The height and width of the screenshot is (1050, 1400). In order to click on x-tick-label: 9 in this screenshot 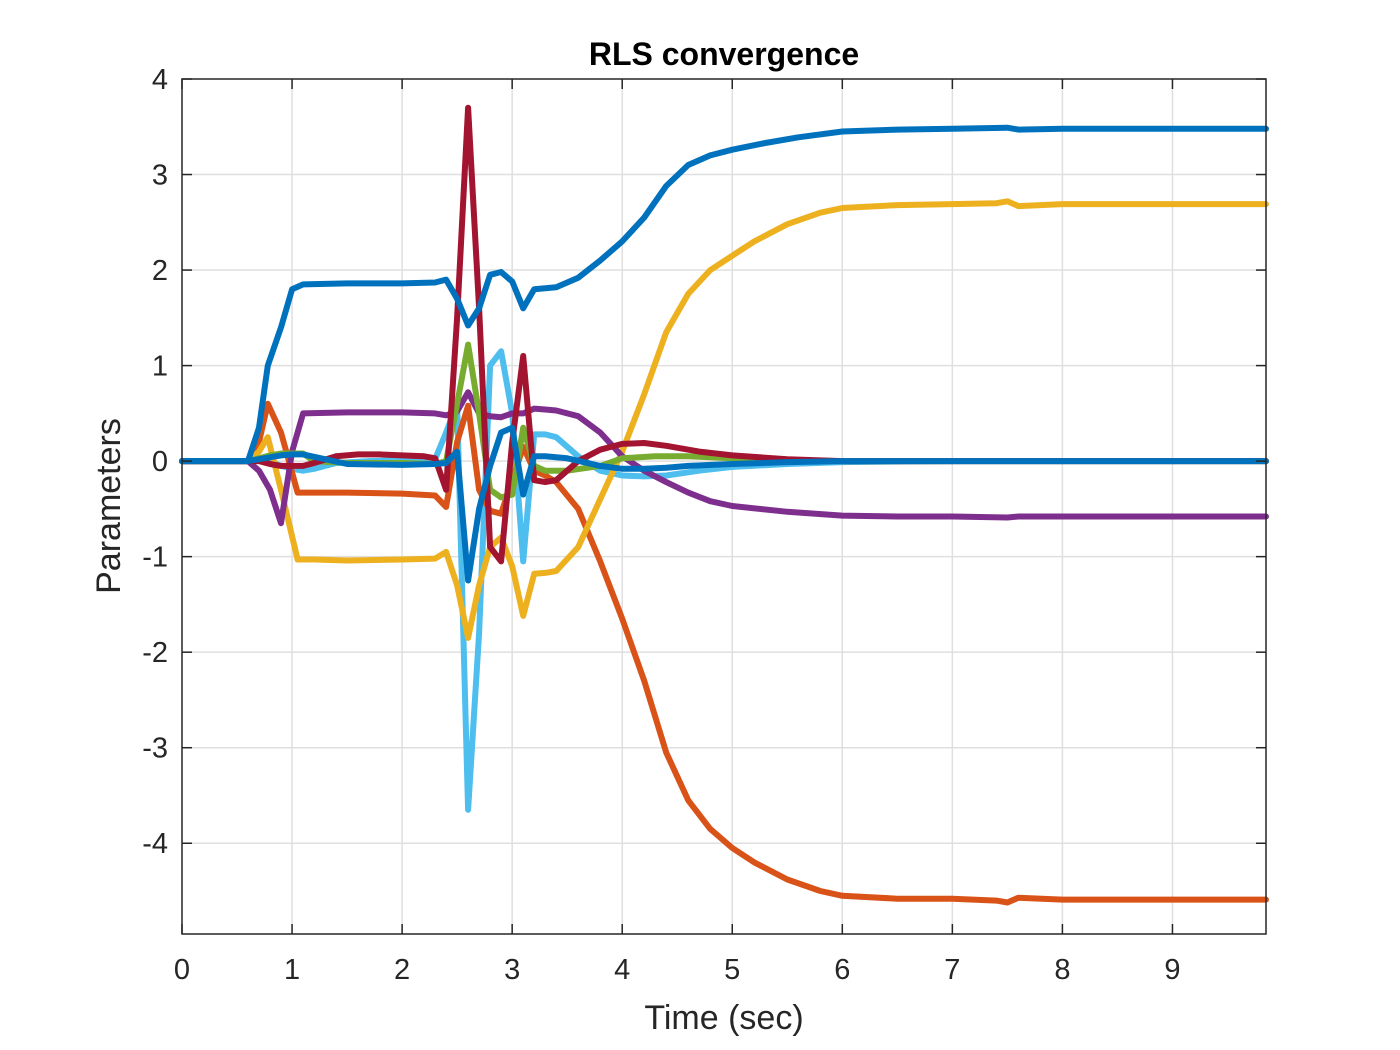, I will do `click(1172, 970)`.